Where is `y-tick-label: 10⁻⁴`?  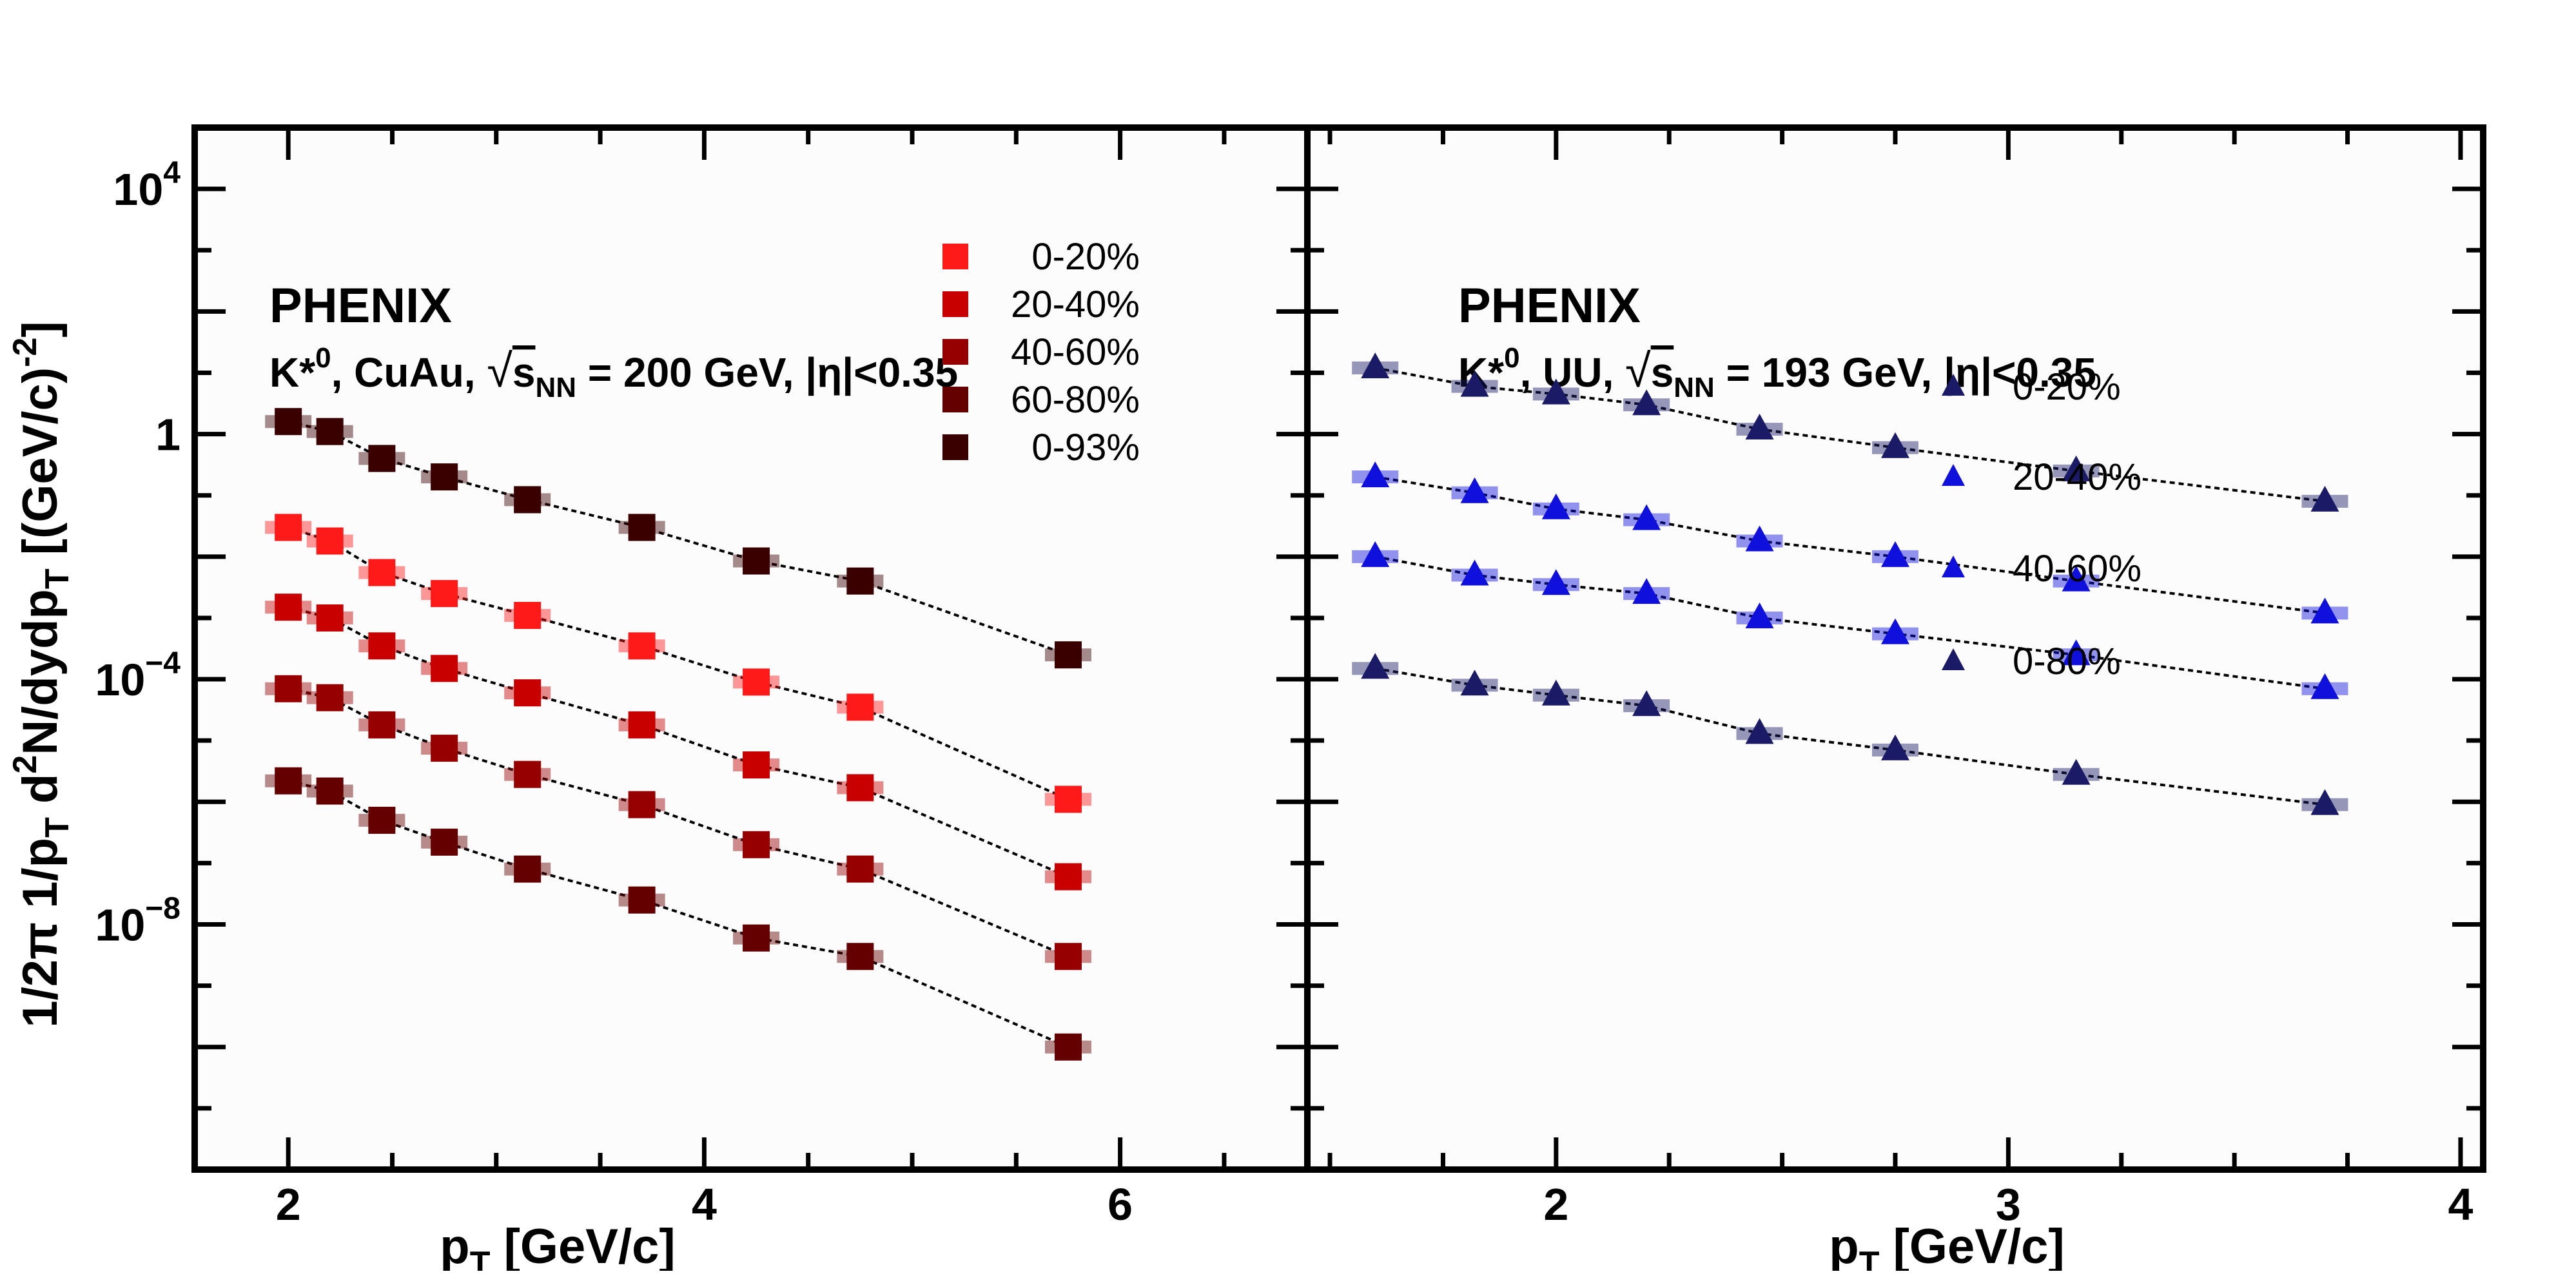 y-tick-label: 10⁻⁴ is located at coordinates (138, 676).